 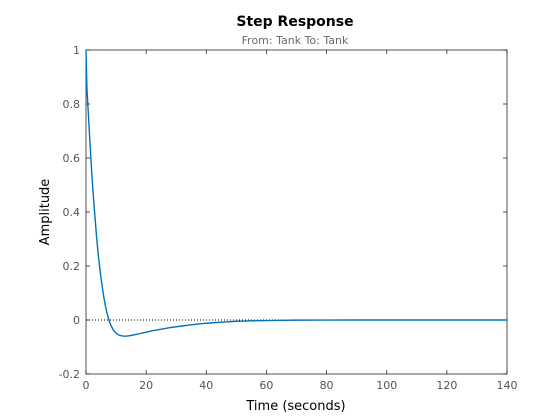 I want to click on chart-title: Step Response, so click(x=294, y=22).